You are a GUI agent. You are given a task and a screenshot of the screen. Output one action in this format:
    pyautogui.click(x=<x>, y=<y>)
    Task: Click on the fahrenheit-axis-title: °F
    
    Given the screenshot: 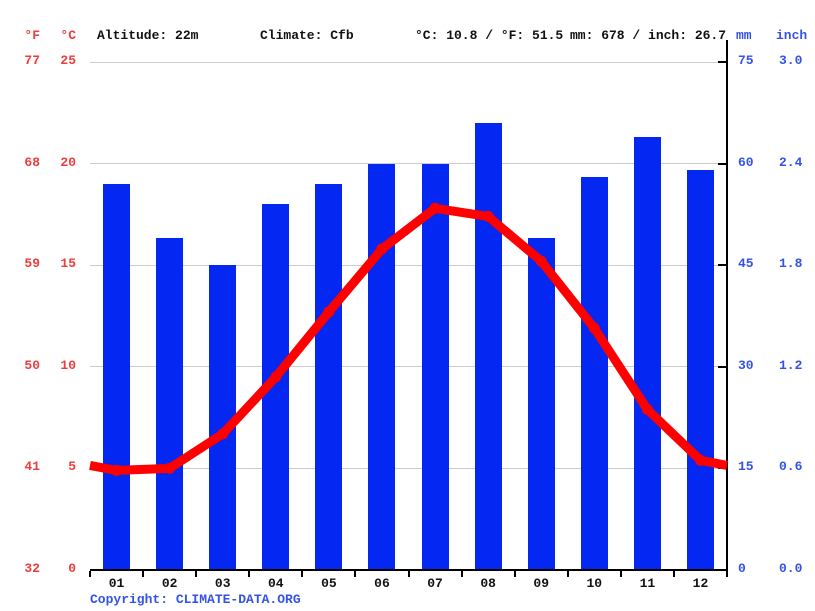 What is the action you would take?
    pyautogui.click(x=32, y=35)
    